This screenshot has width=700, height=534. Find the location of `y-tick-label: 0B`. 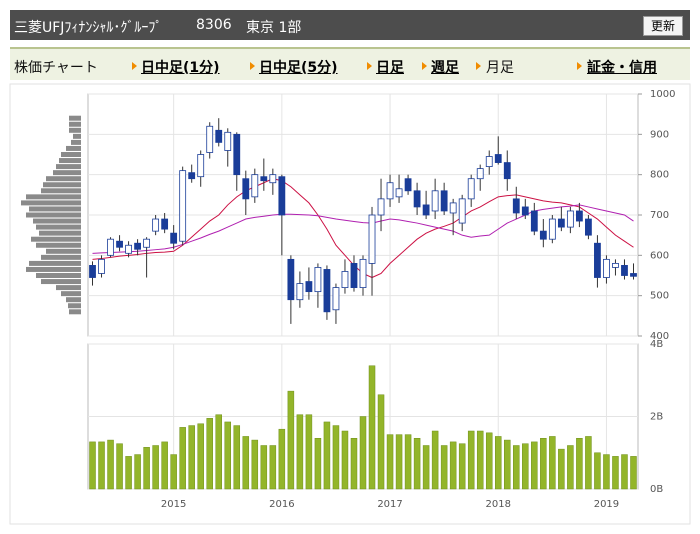

y-tick-label: 0B is located at coordinates (656, 489).